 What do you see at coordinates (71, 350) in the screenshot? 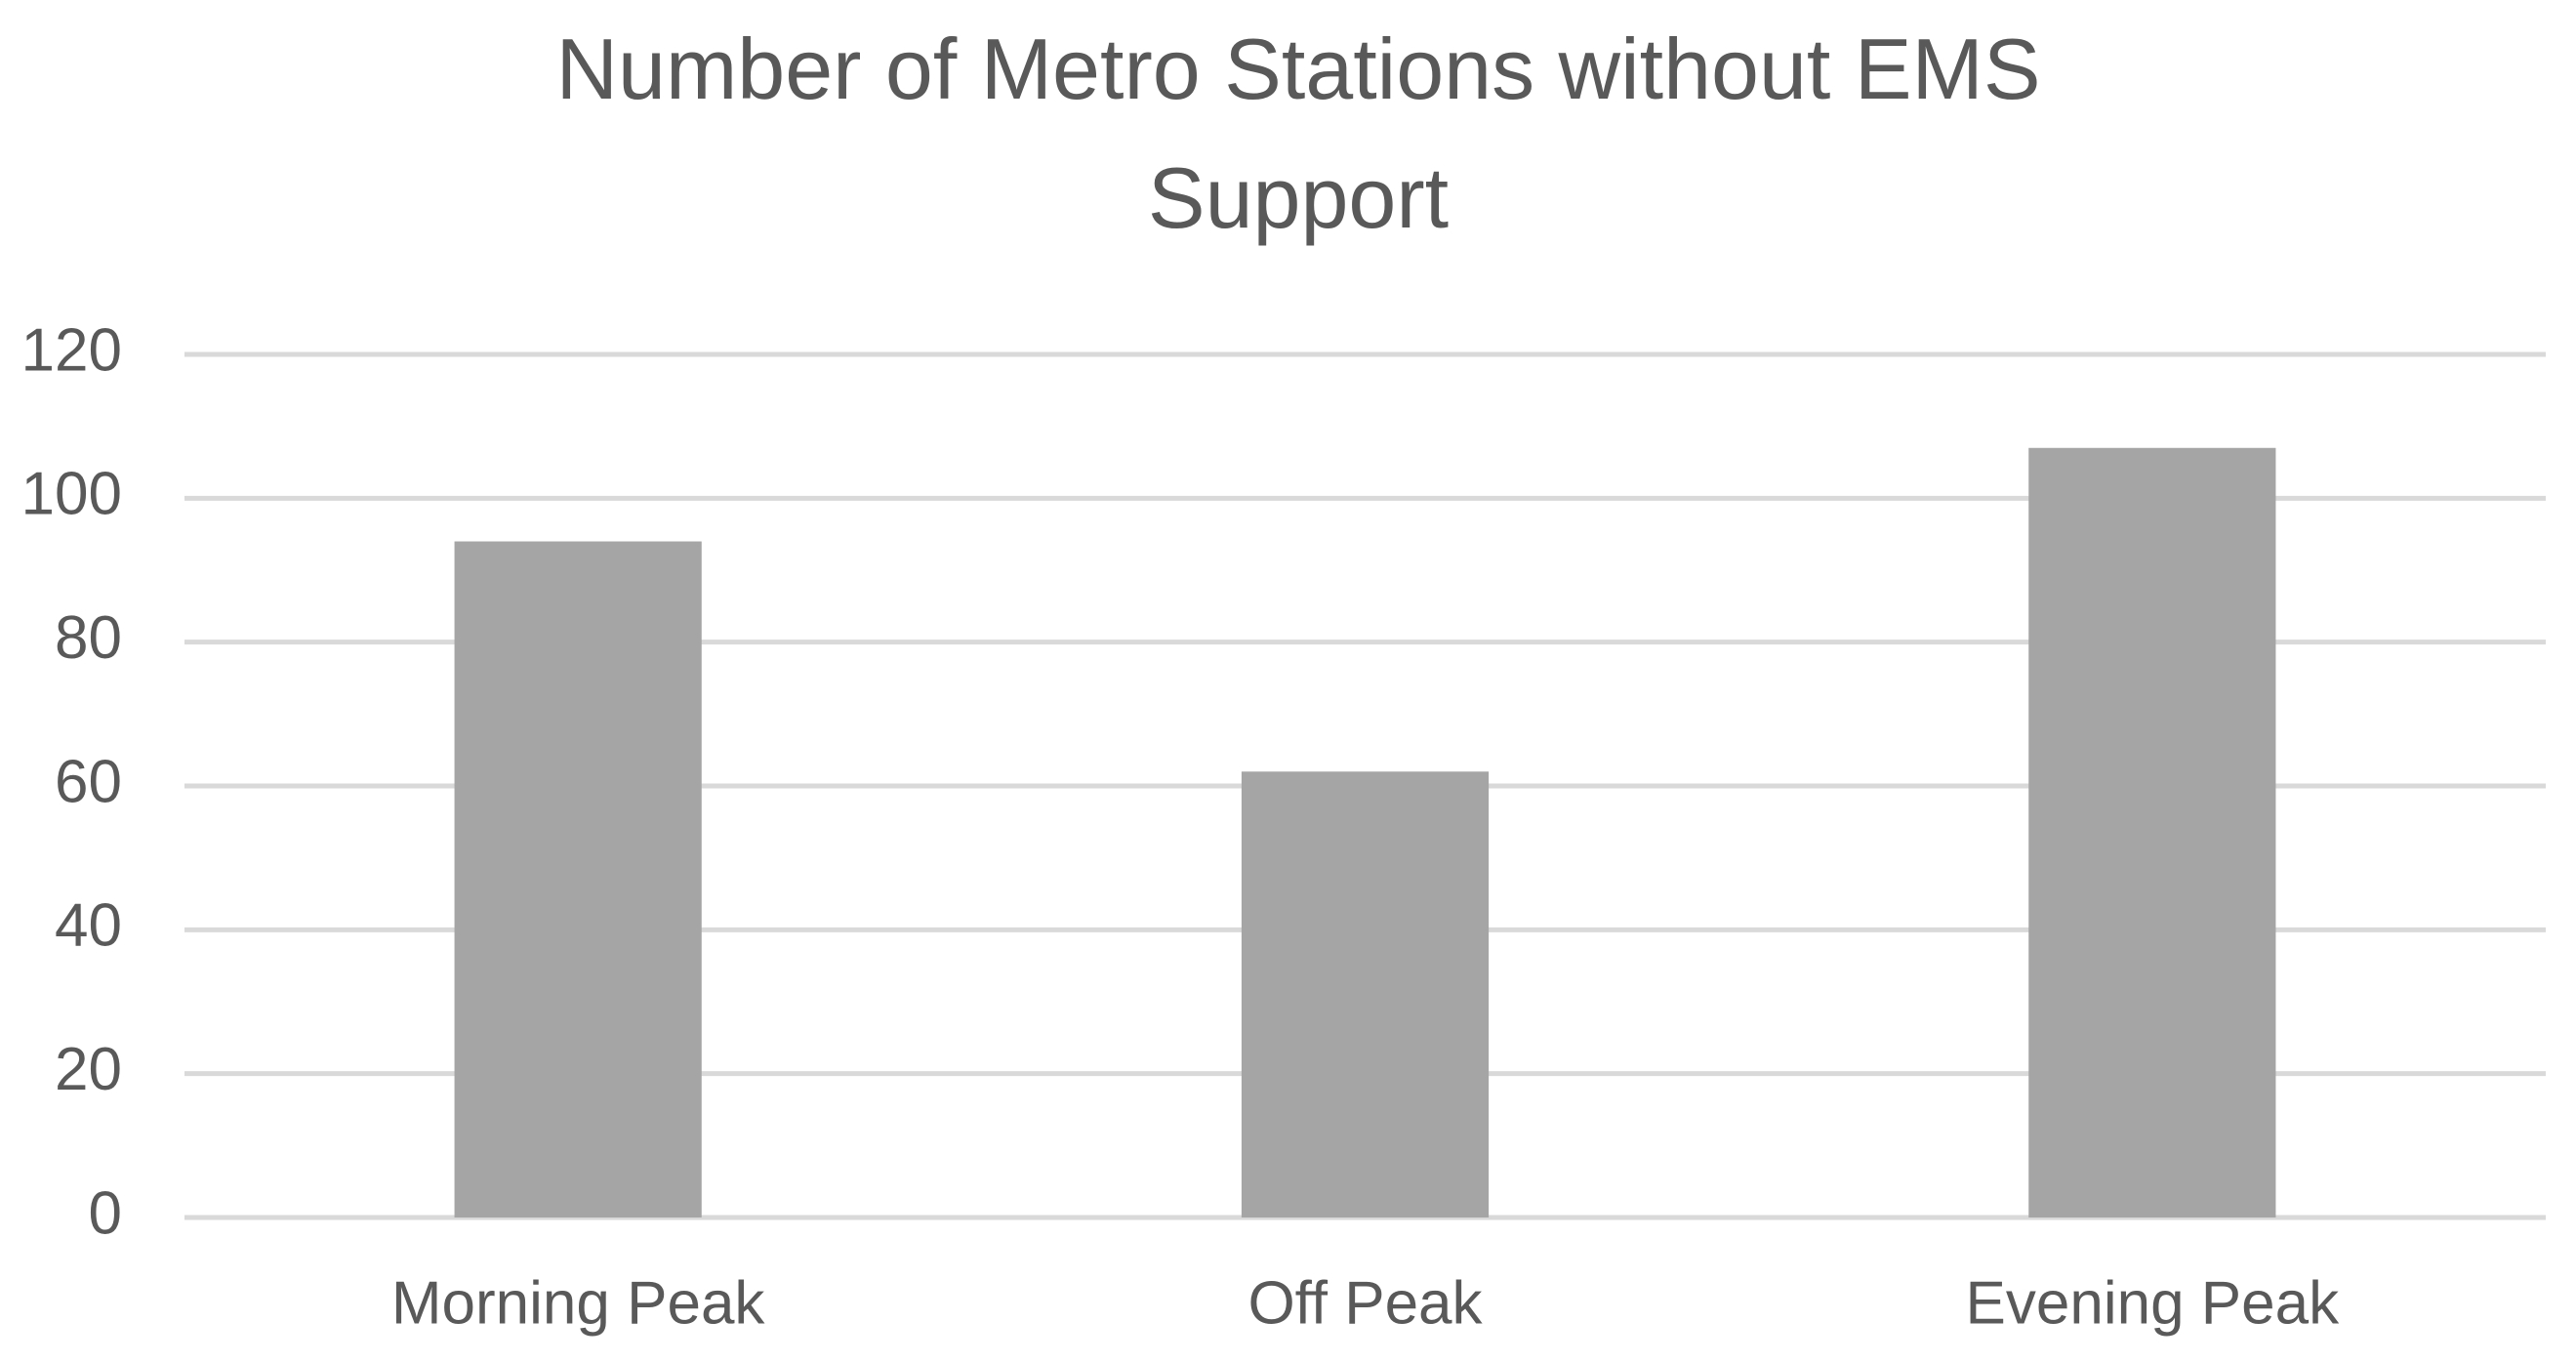
I see `y-tick-label: 120` at bounding box center [71, 350].